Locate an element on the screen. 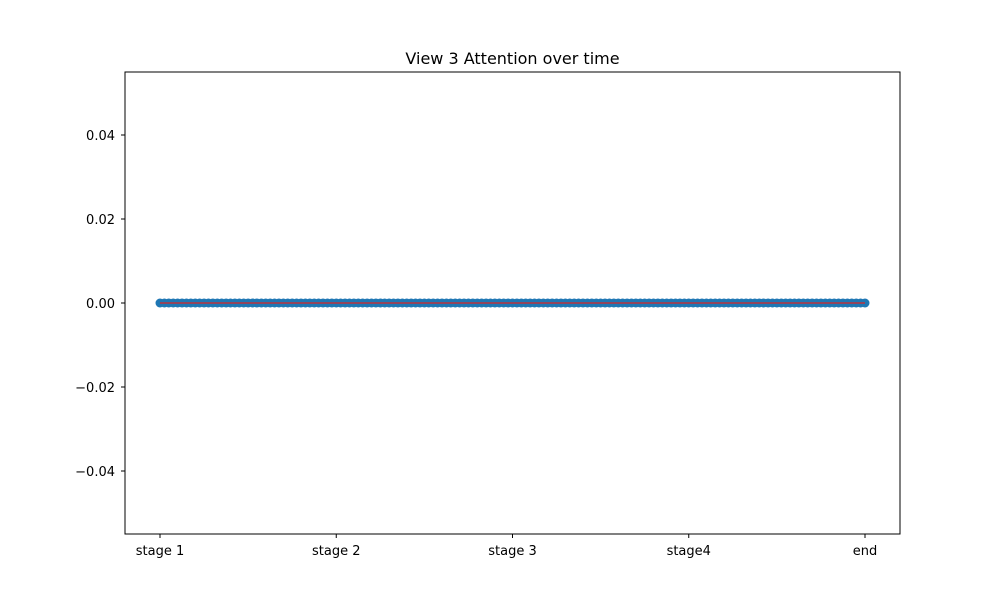  x-tick-label: stage4 is located at coordinates (689, 551).